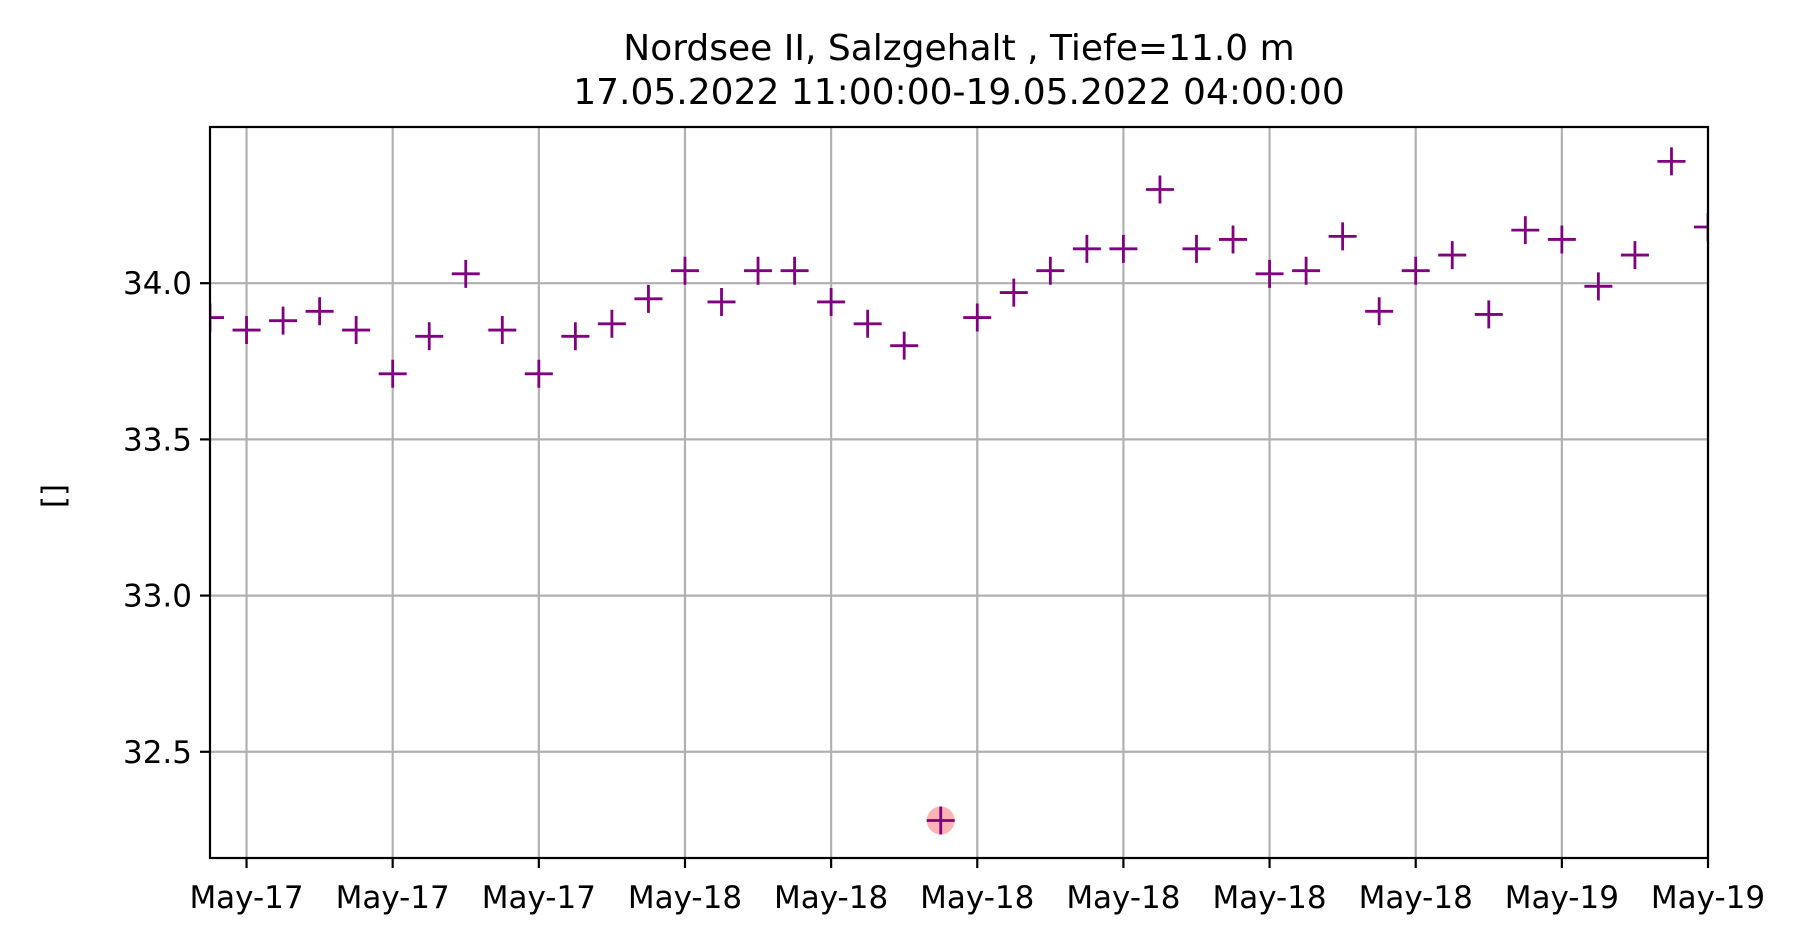  What do you see at coordinates (685, 898) in the screenshot?
I see `x-tick-label-3: May-18` at bounding box center [685, 898].